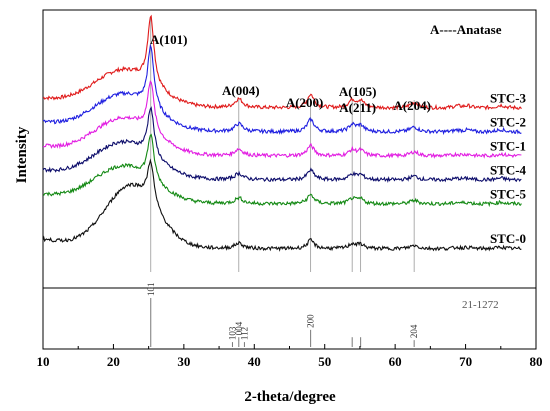  What do you see at coordinates (290, 397) in the screenshot?
I see `x-axis-label: 2-theta/degree` at bounding box center [290, 397].